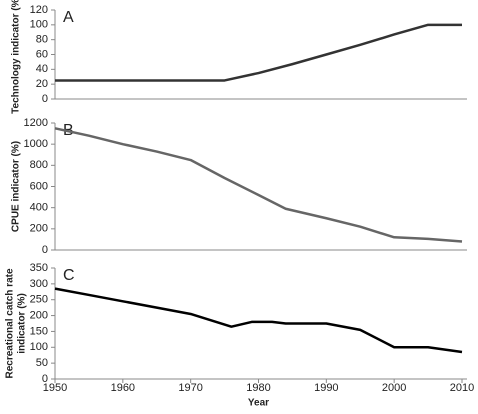  I want to click on x-axis-label: Year, so click(258, 403).